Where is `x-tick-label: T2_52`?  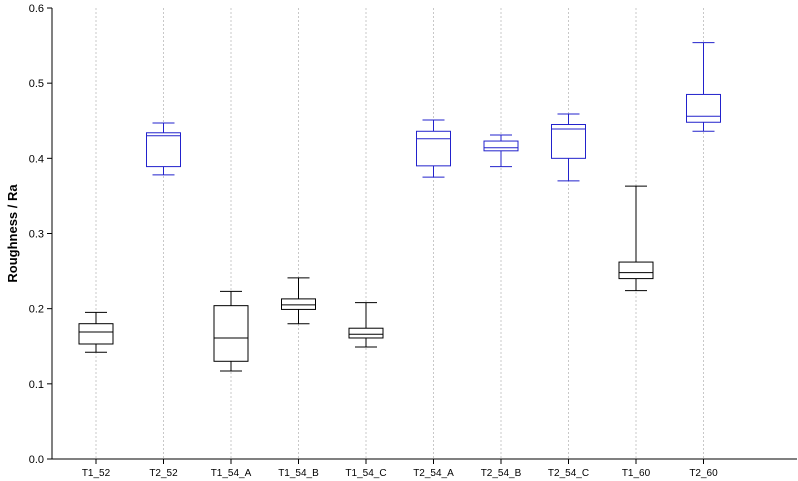
x-tick-label: T2_52 is located at coordinates (163, 473).